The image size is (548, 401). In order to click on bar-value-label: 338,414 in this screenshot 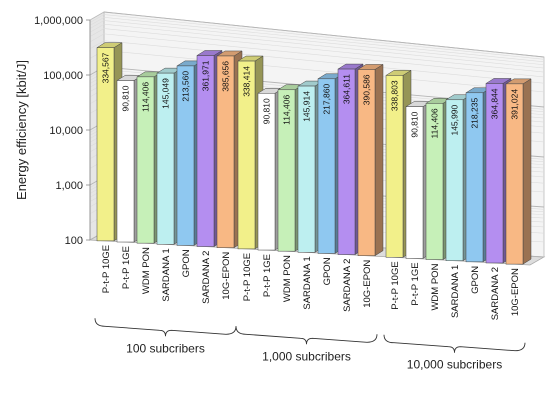, I will do `click(247, 81)`.